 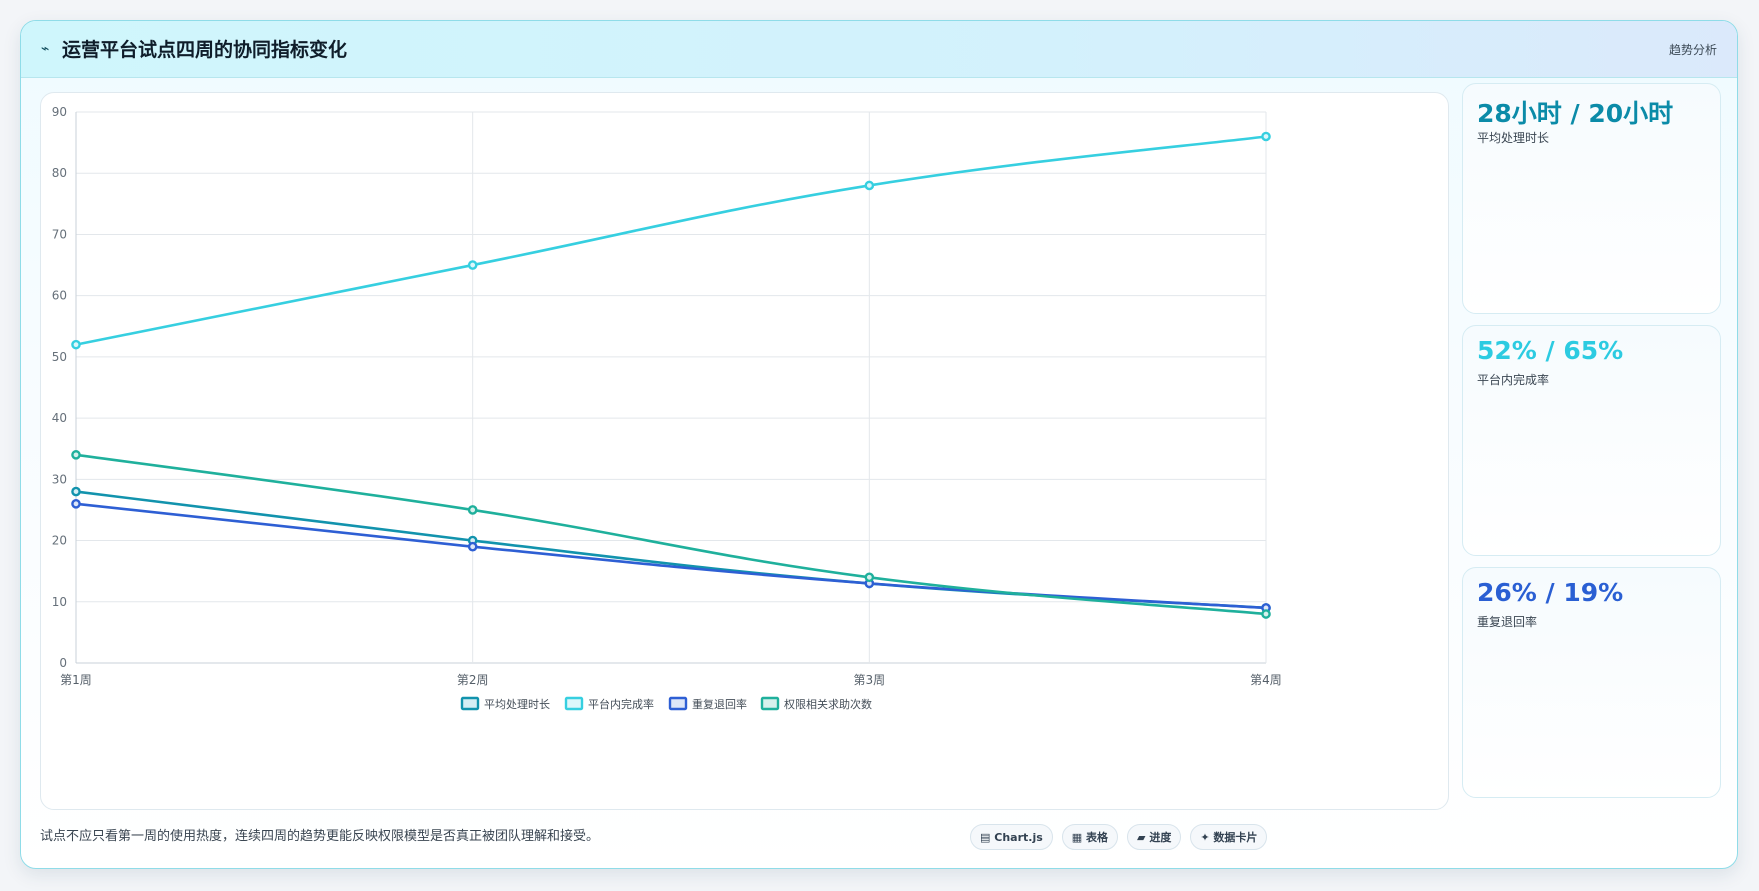 What do you see at coordinates (59, 357) in the screenshot?
I see `y-tick-label: 50` at bounding box center [59, 357].